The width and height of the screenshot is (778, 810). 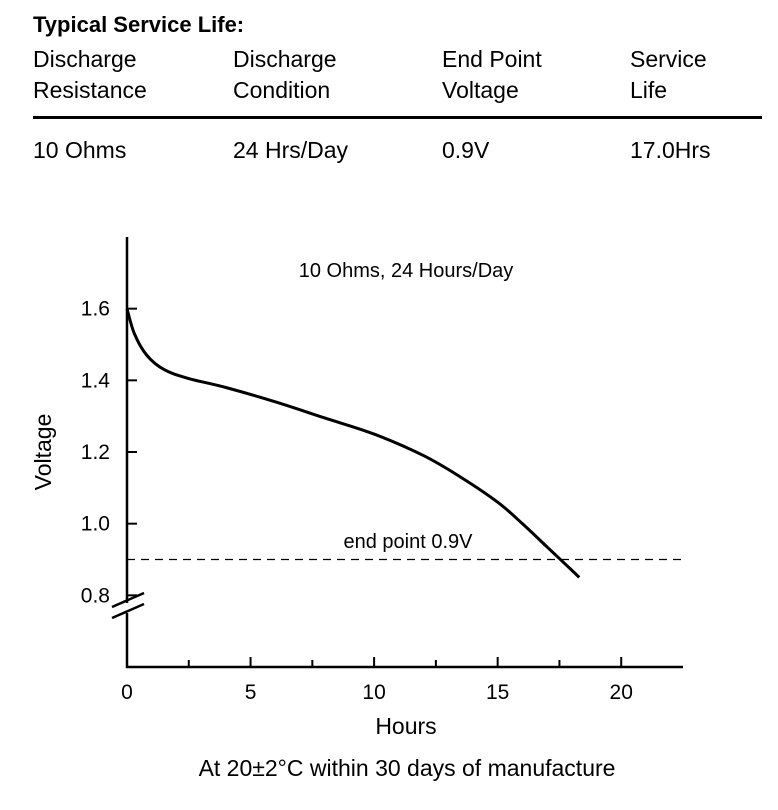 What do you see at coordinates (90, 74) in the screenshot?
I see `header-discharge-resistance: Discharge Resistance` at bounding box center [90, 74].